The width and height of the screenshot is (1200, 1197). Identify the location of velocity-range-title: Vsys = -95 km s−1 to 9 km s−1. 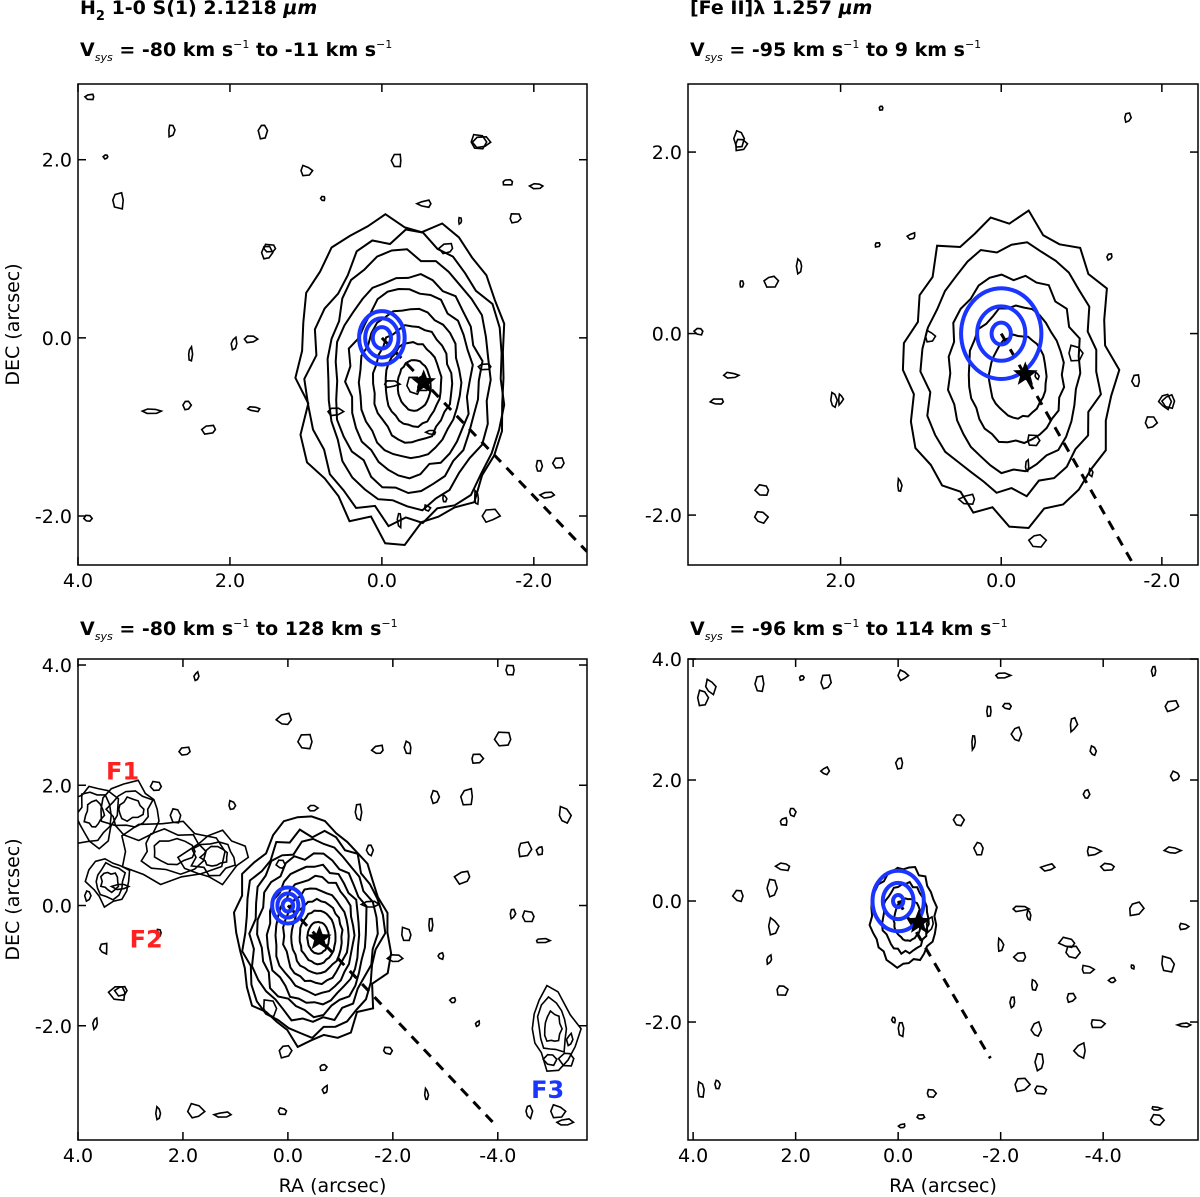
(835, 51).